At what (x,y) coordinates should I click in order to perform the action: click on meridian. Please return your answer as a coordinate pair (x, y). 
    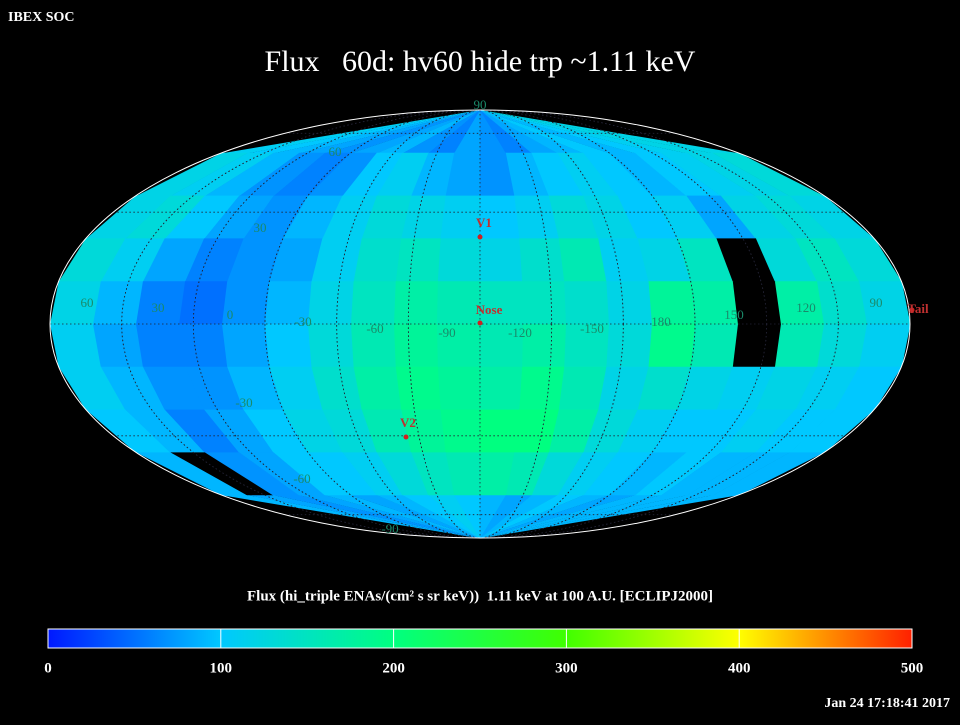
    Looking at the image, I should click on (480, 324).